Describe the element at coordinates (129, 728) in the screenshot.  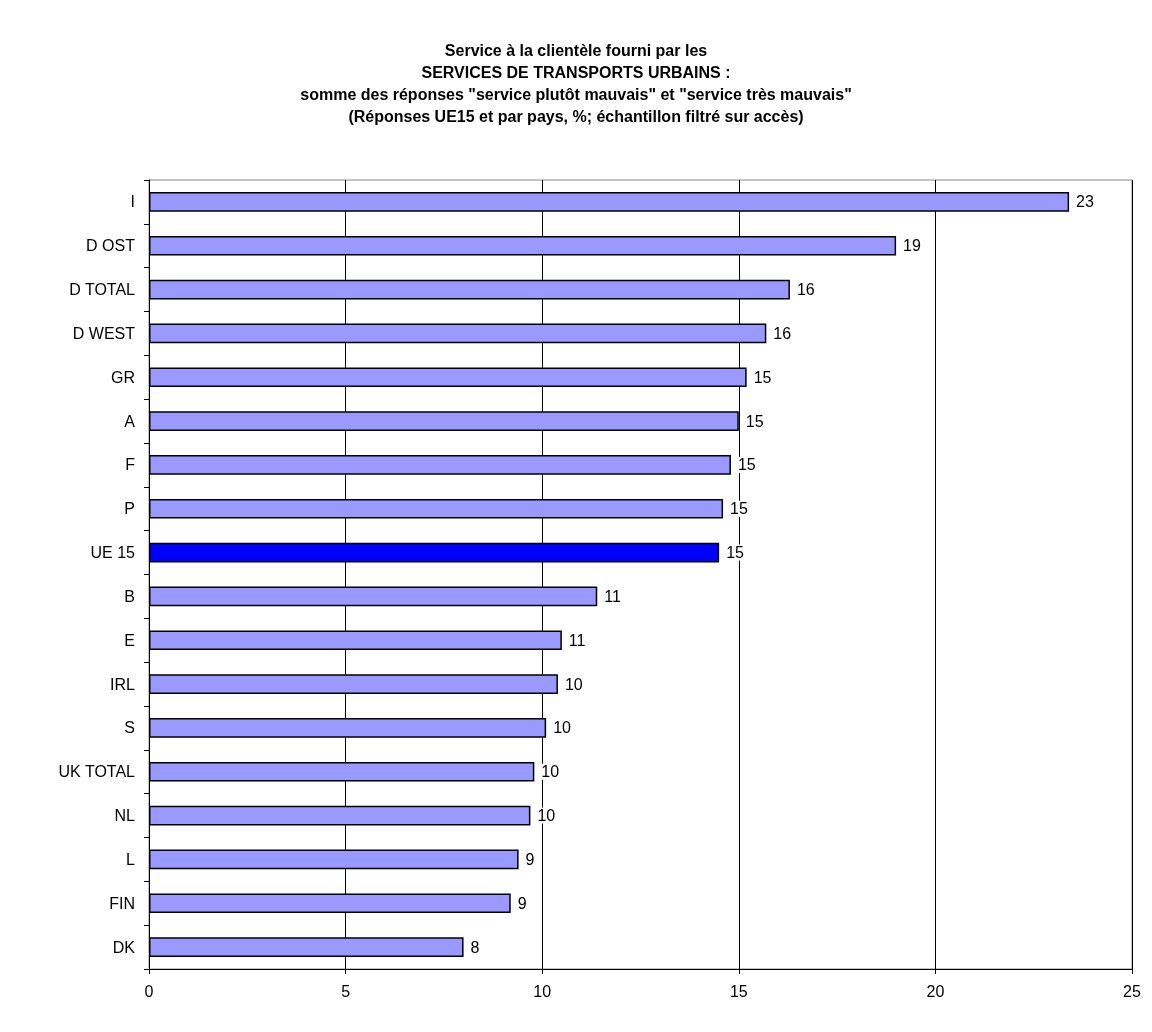
I see `y-tick-label: S` at that location.